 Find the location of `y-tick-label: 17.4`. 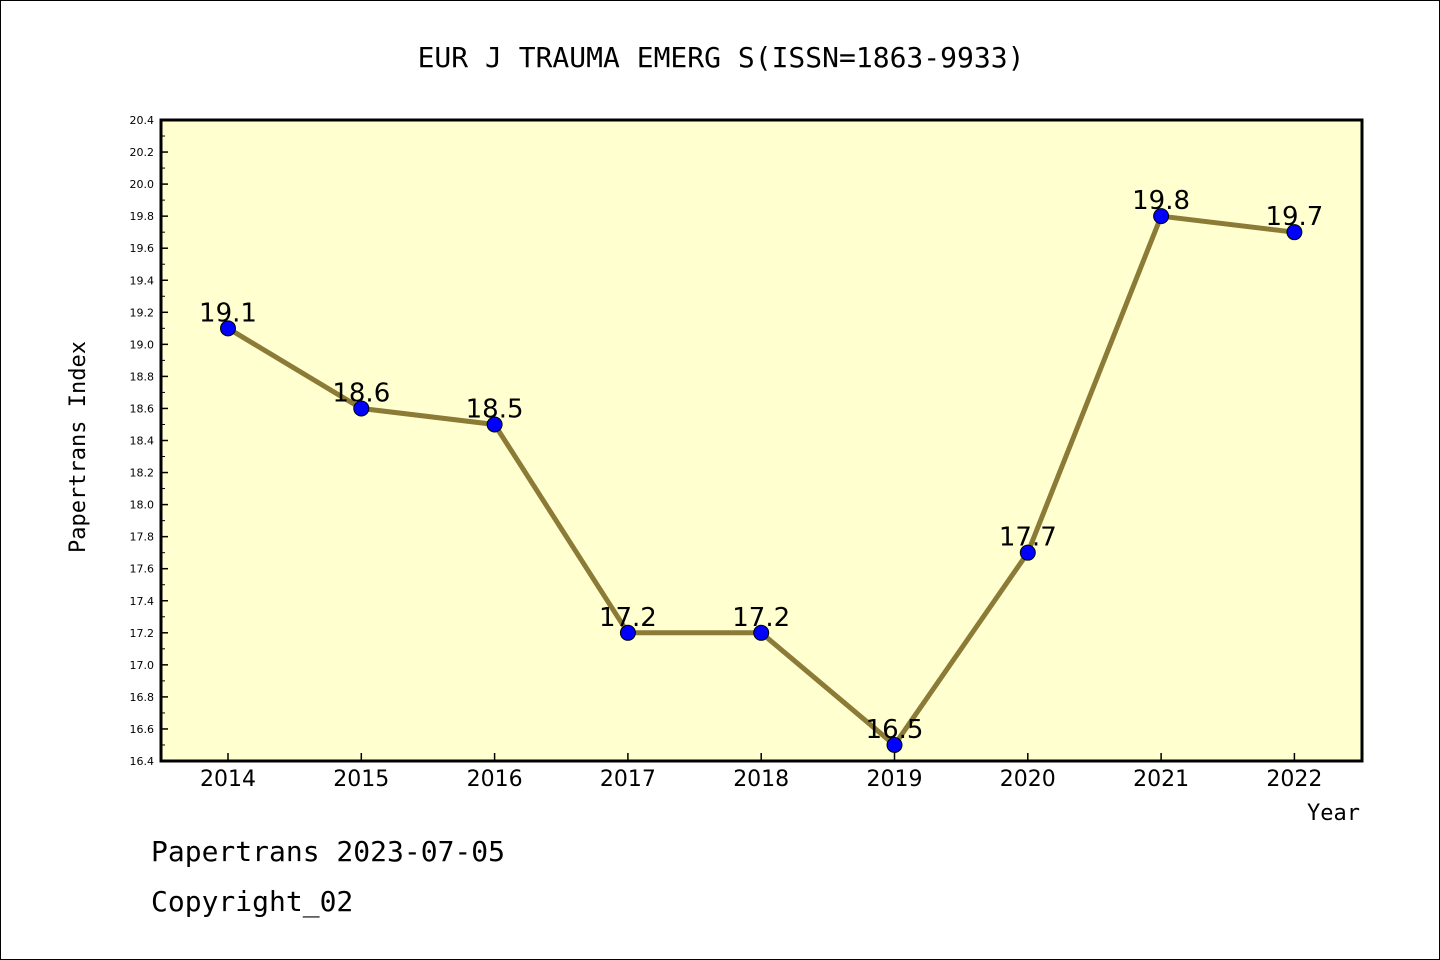

y-tick-label: 17.4 is located at coordinates (142, 601).